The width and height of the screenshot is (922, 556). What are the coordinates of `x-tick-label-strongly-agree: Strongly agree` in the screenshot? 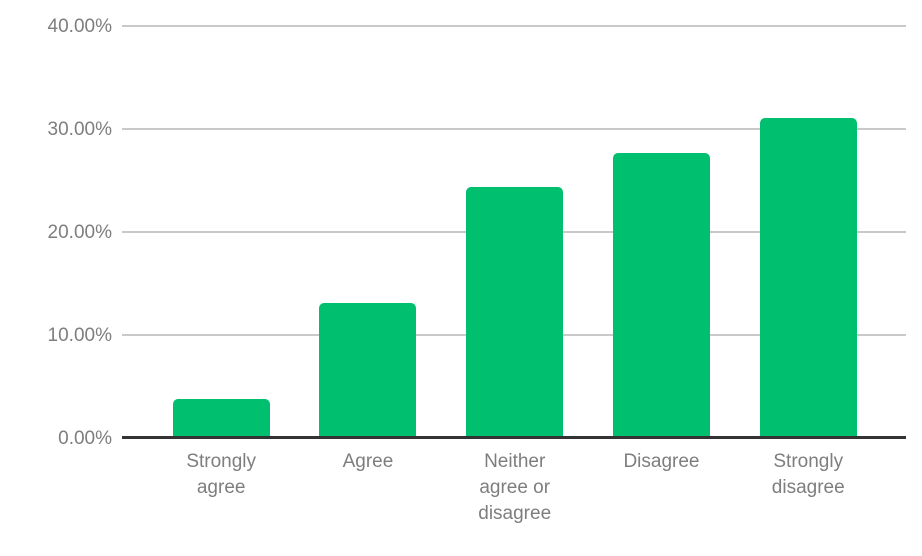 It's located at (221, 474).